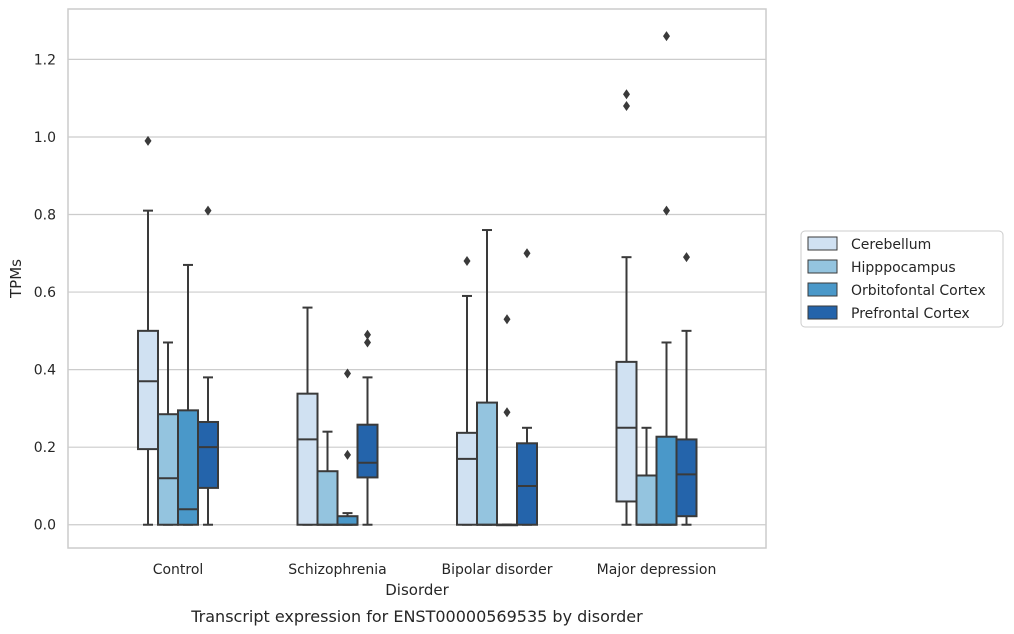  I want to click on y-tick-label: 0.6, so click(45, 293).